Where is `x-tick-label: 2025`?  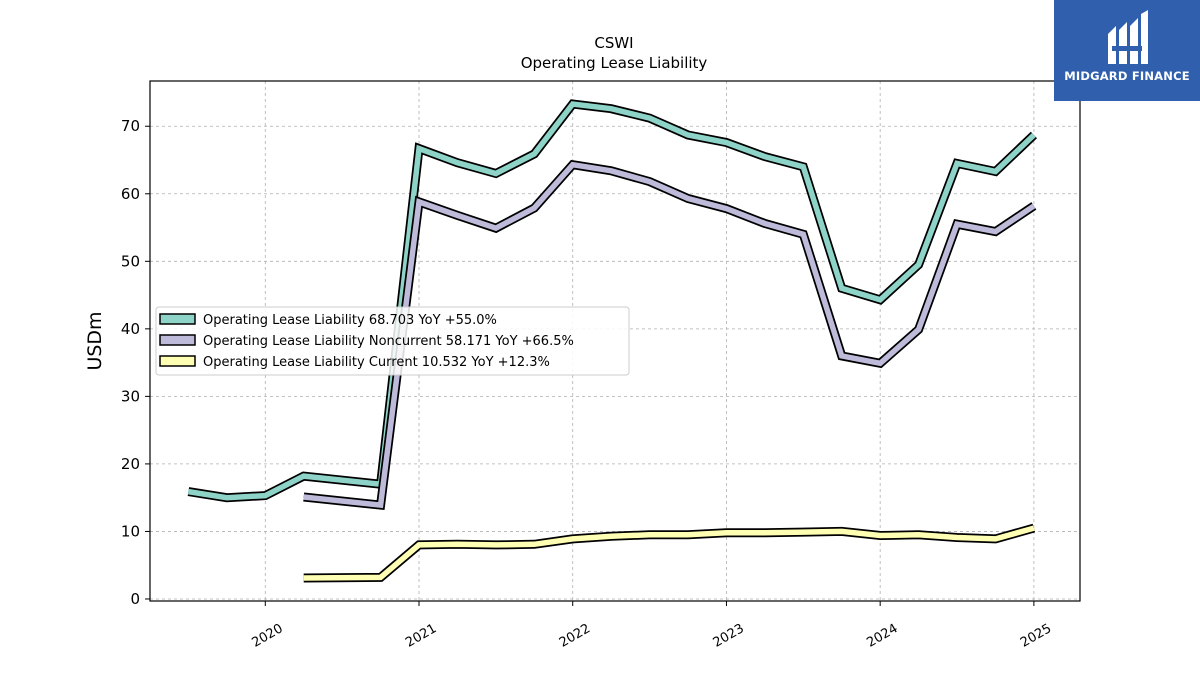
x-tick-label: 2025 is located at coordinates (1036, 636).